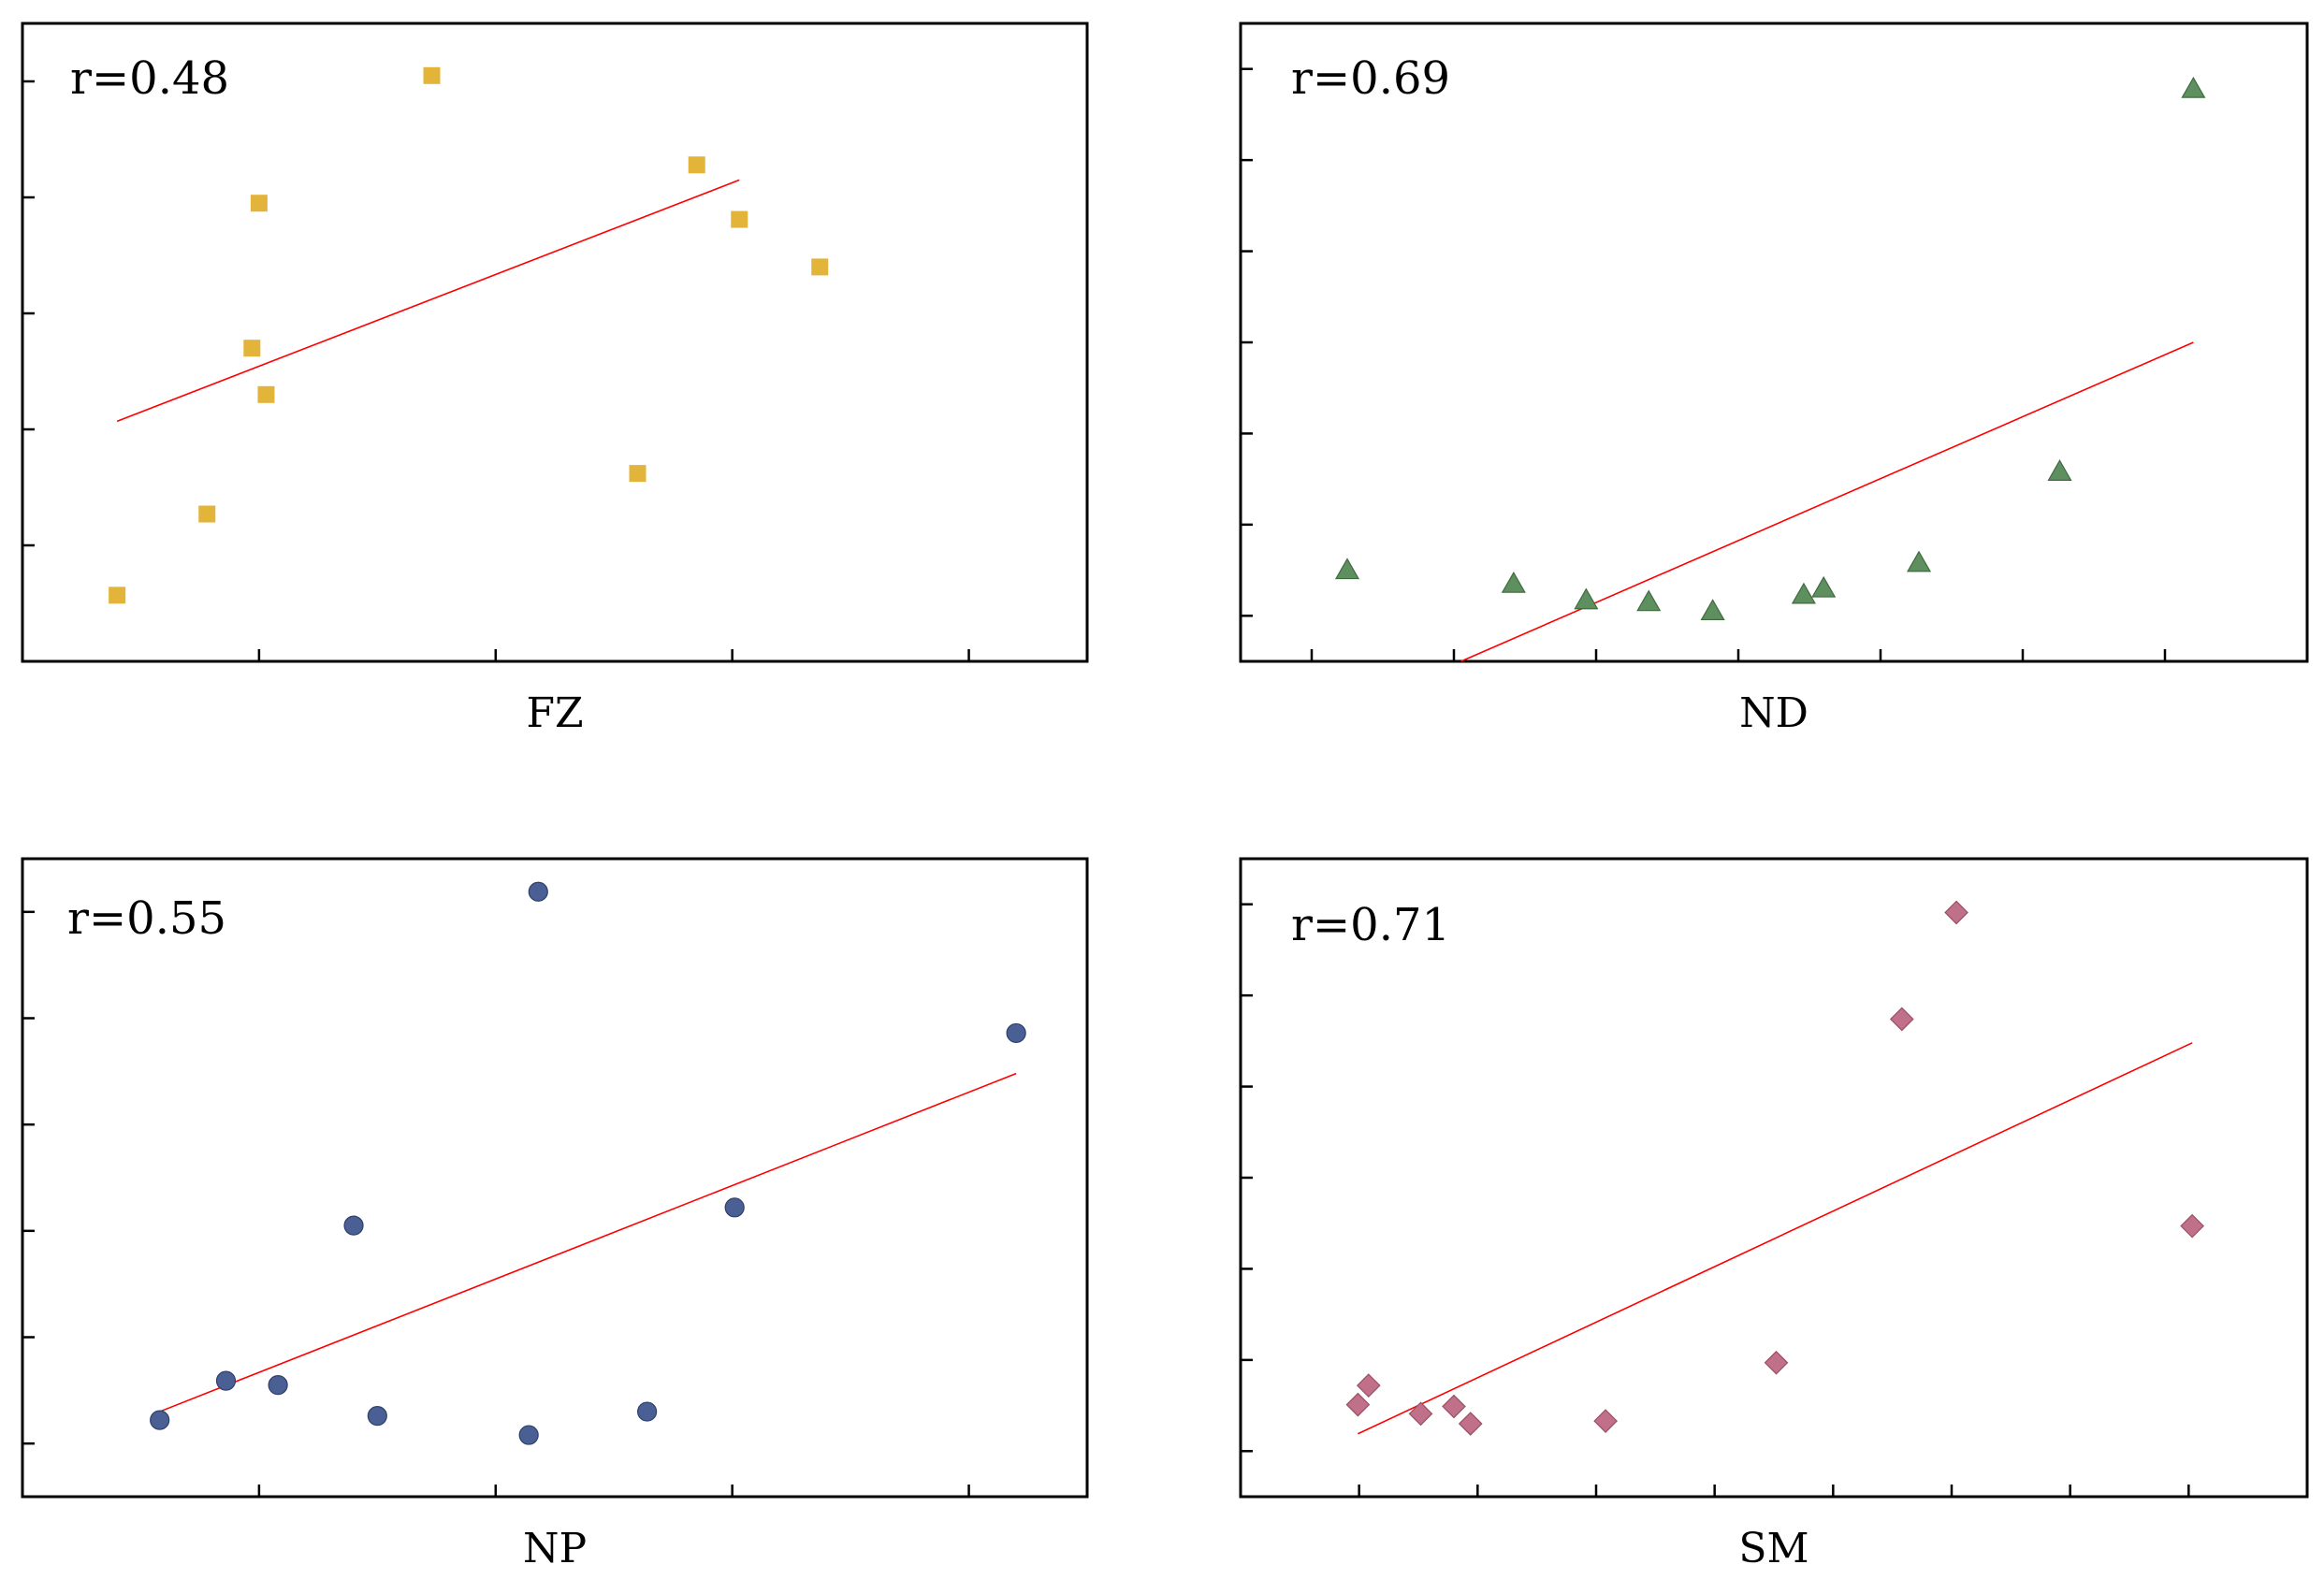 Image resolution: width=2324 pixels, height=1579 pixels. Describe the element at coordinates (1370, 925) in the screenshot. I see `correlation-label: r=0.71` at that location.